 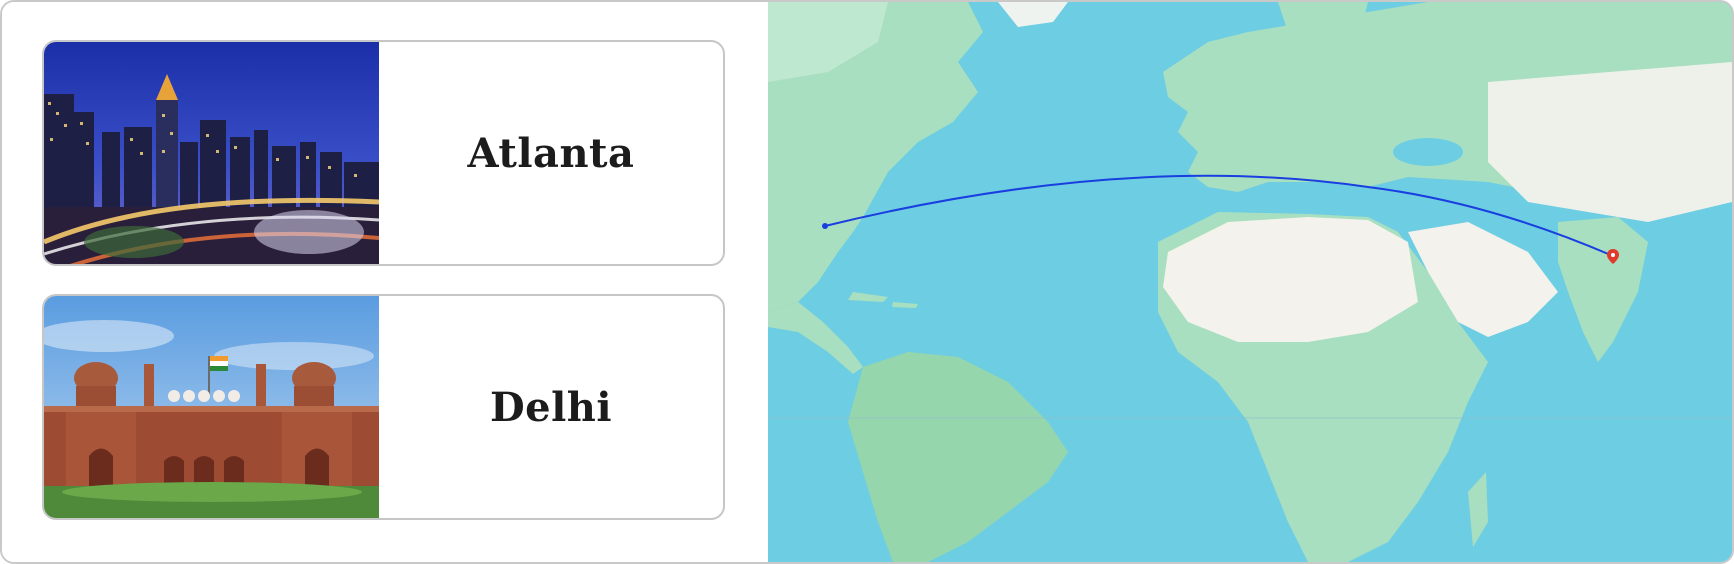 What do you see at coordinates (551, 407) in the screenshot?
I see `city-name-delhi: Delhi` at bounding box center [551, 407].